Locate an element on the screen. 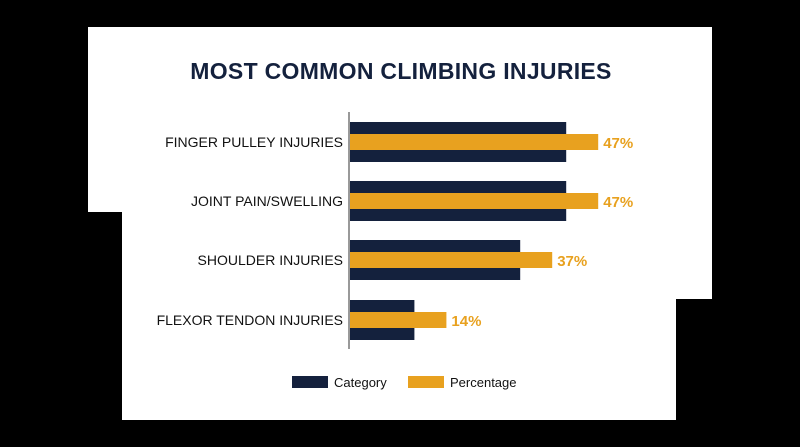 This screenshot has height=447, width=800. category-label-3: FLEXOR TENDON INJURIES is located at coordinates (250, 320).